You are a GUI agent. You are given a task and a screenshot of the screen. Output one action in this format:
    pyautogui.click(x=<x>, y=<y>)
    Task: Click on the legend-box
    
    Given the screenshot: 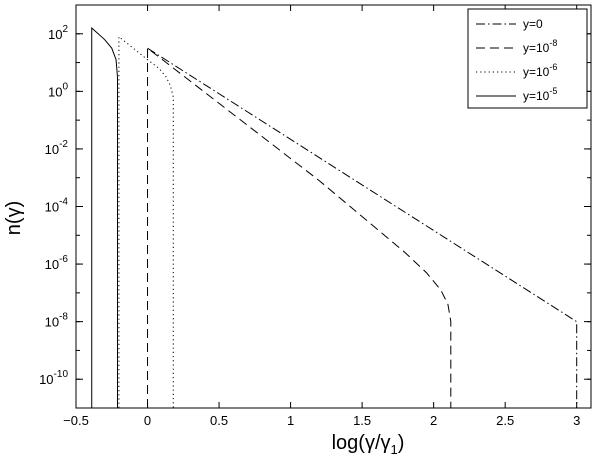 What is the action you would take?
    pyautogui.click(x=527, y=58)
    